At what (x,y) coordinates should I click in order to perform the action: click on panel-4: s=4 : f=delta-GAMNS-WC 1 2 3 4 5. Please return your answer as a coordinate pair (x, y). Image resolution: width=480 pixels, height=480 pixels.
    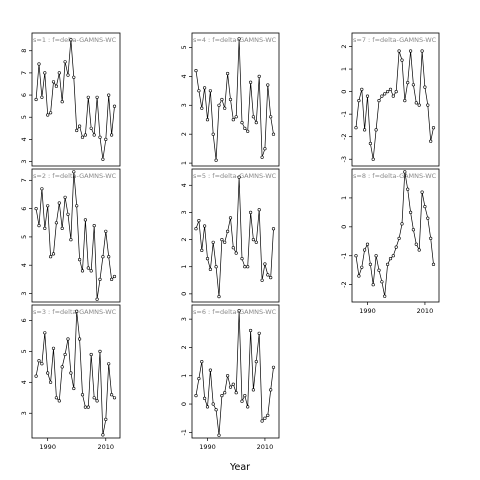
    Looking at the image, I should click on (230, 99).